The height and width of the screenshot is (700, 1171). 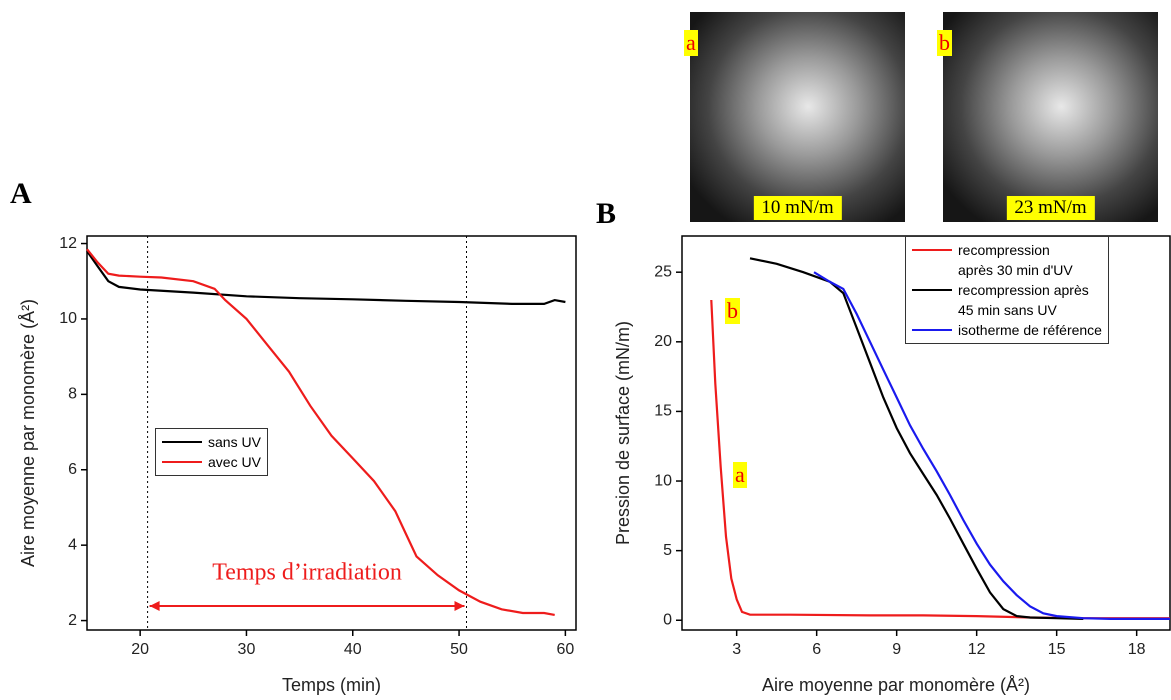 I want to click on x-tick-label: 20, so click(x=140, y=649).